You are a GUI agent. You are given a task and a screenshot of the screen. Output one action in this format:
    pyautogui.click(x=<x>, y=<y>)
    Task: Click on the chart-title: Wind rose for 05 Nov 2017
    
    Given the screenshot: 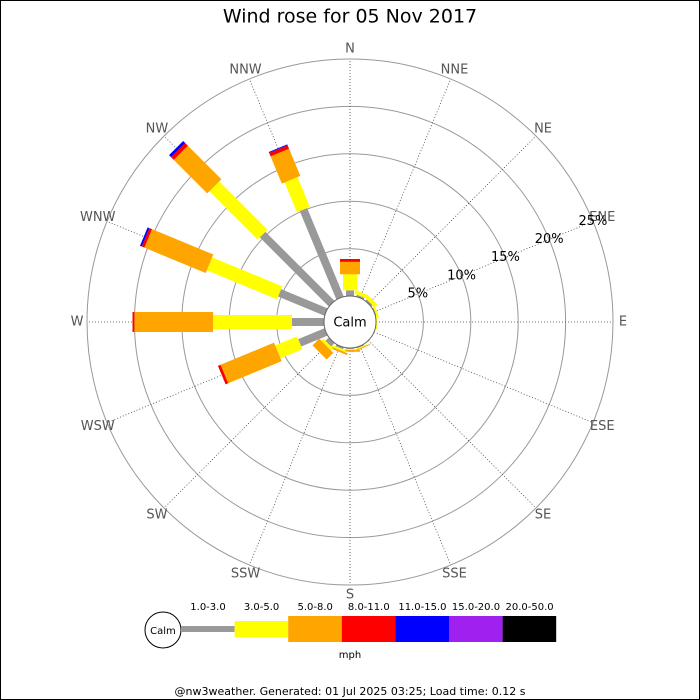 What is the action you would take?
    pyautogui.click(x=350, y=17)
    